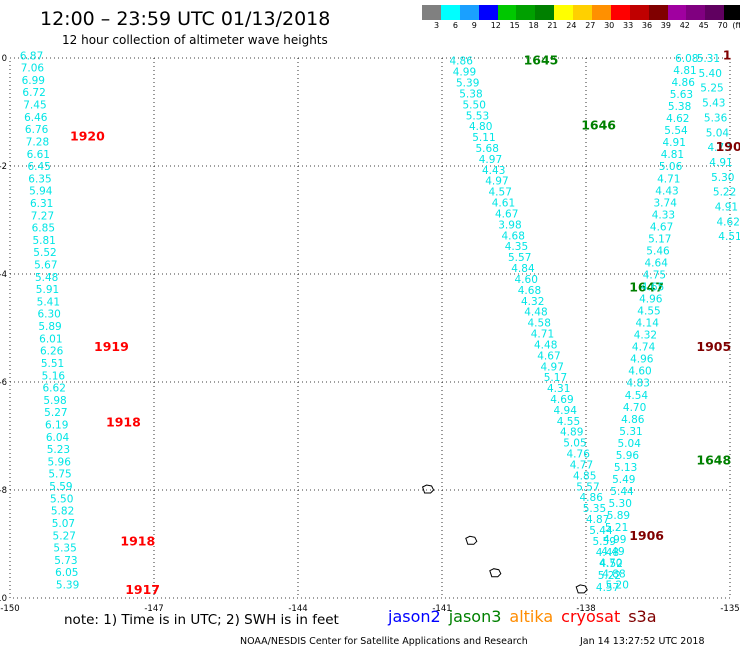 This screenshot has width=740, height=650. I want to click on wave-height-value: 4.94, so click(566, 411).